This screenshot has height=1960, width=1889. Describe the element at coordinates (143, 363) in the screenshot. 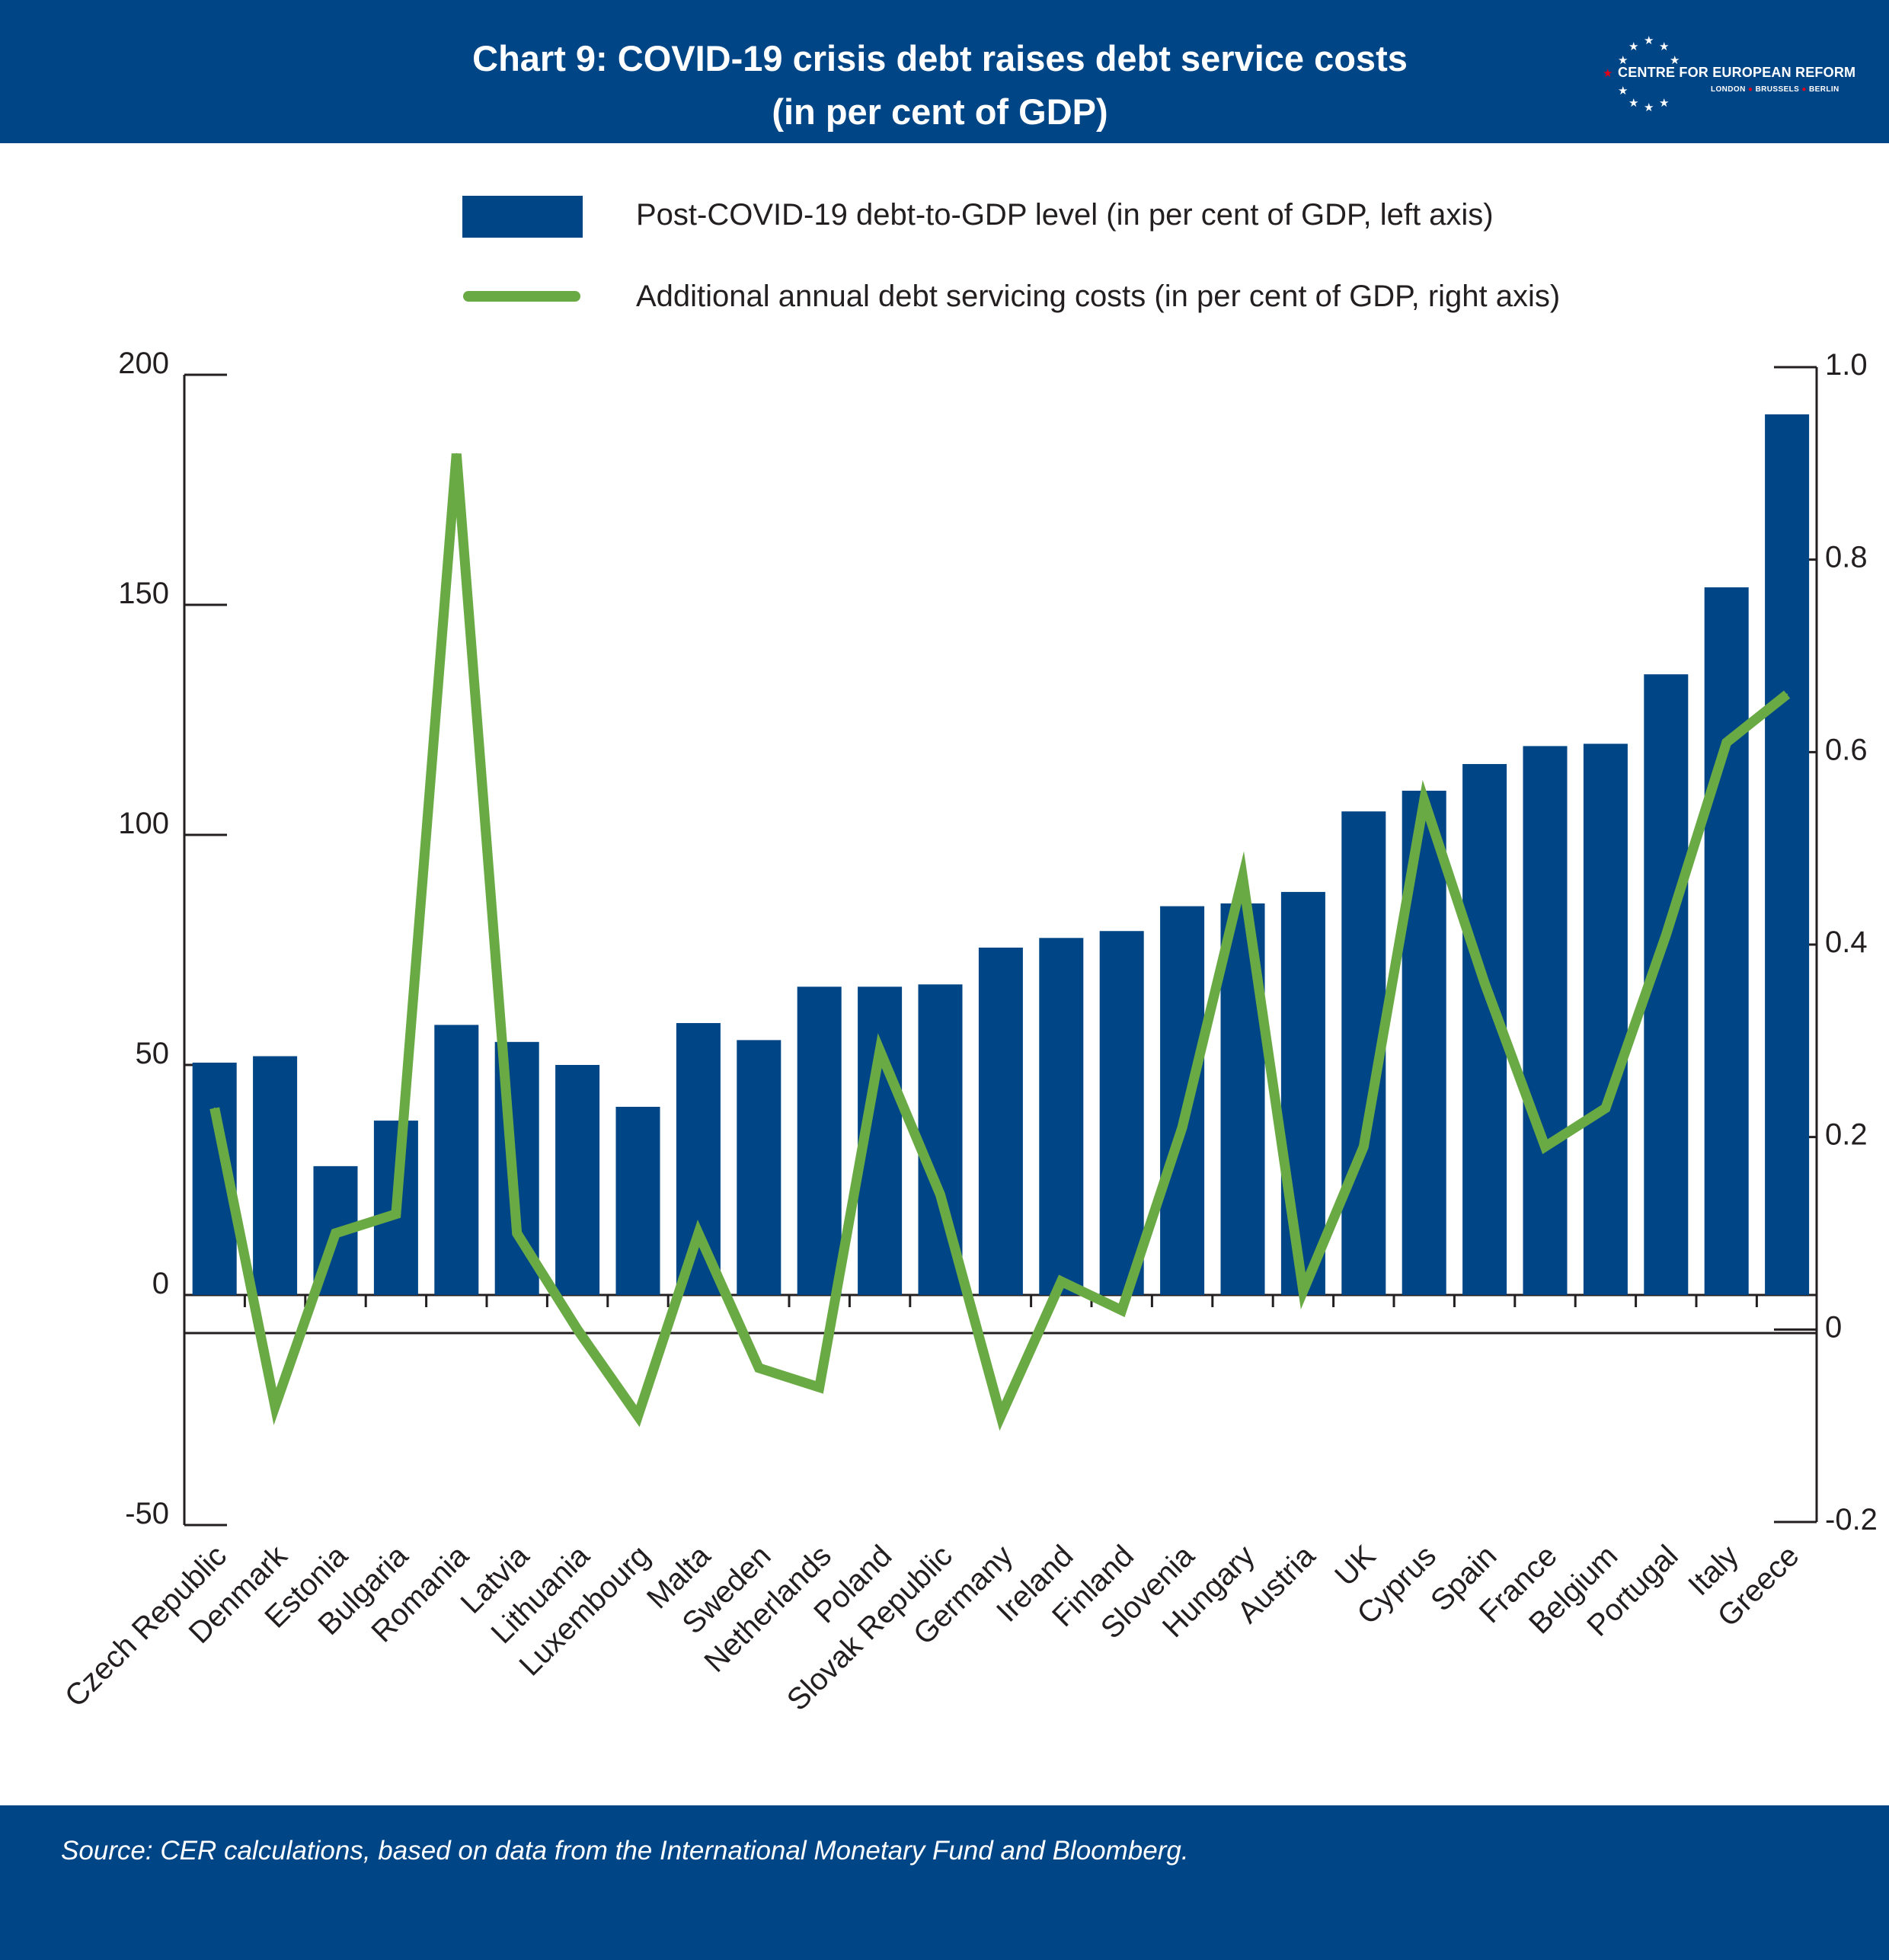

I see `left-axis-tick-label: 200` at that location.